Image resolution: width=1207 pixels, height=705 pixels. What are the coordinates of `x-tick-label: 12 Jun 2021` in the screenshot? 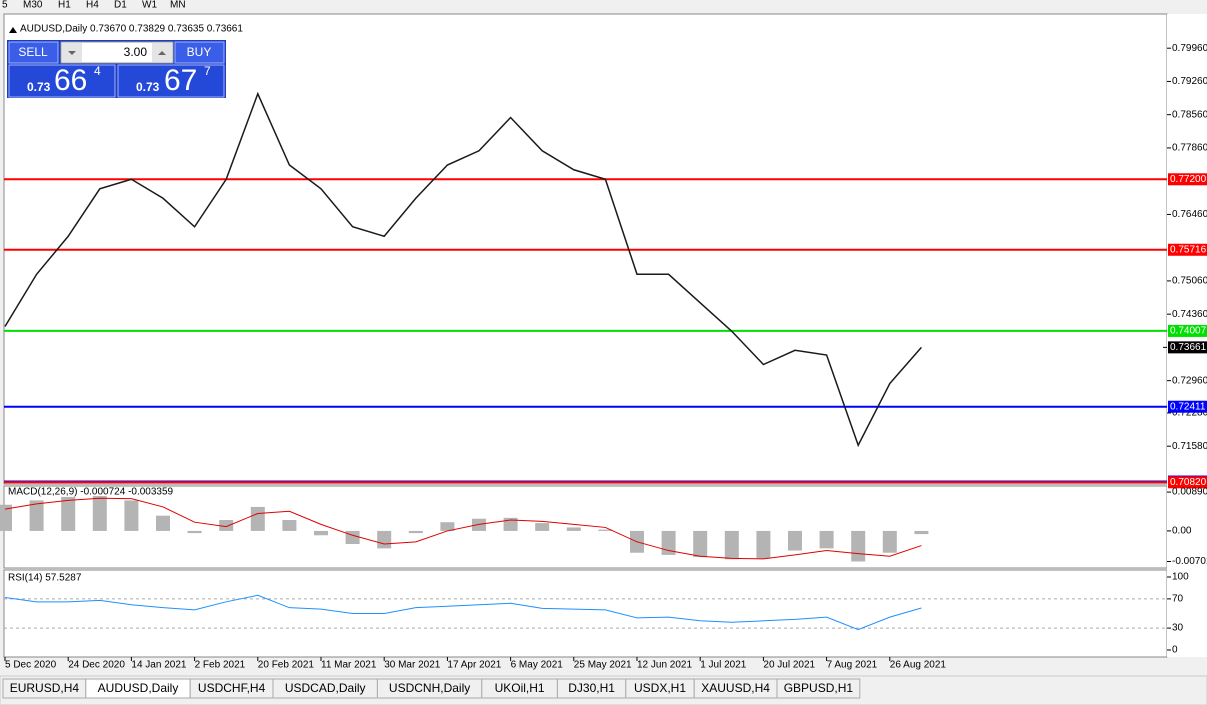 It's located at (664, 665).